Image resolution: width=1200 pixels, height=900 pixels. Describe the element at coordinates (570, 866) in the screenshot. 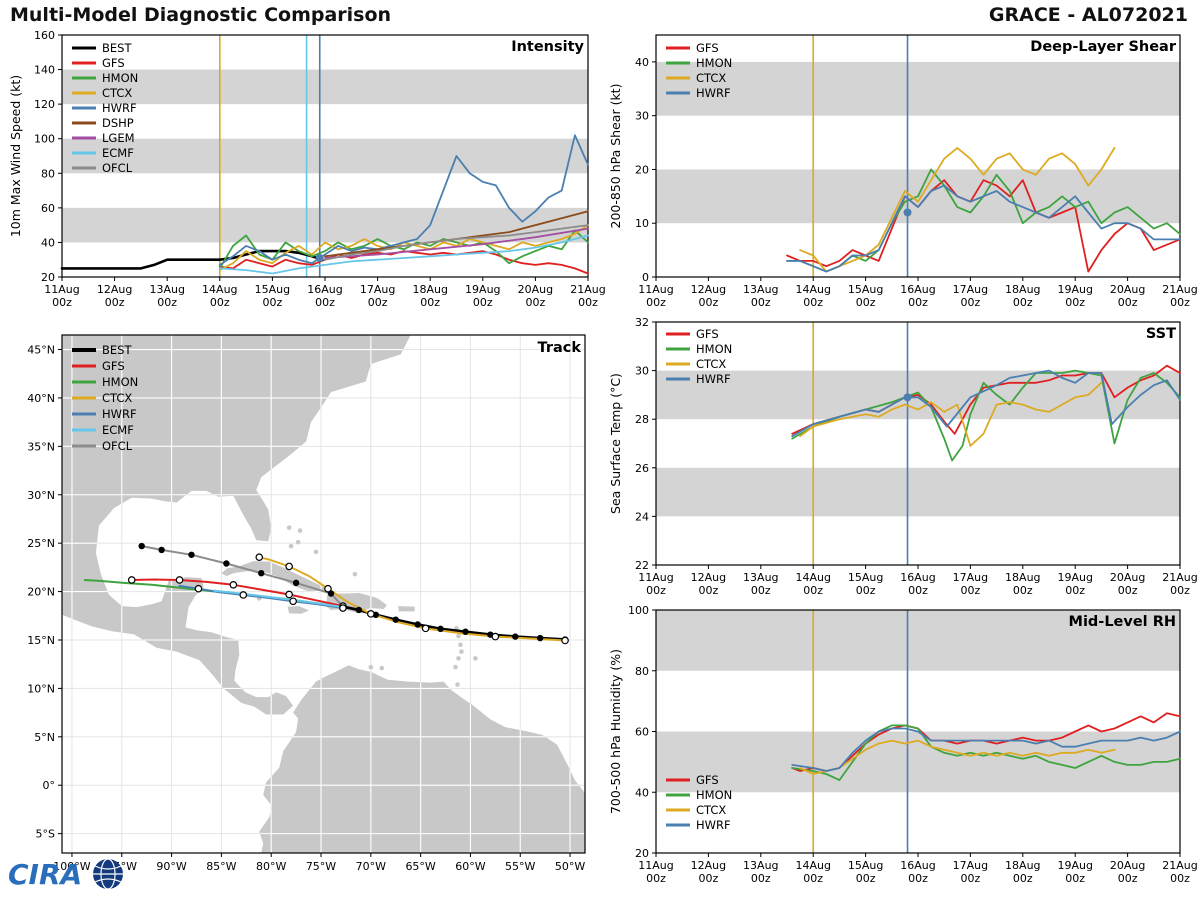

I see `lon-tick-label: 50°W` at that location.